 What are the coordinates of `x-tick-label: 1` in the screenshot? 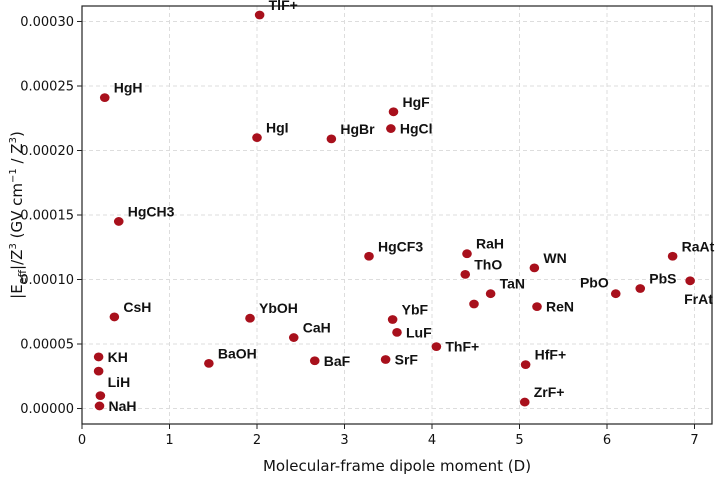 It's located at (169, 440).